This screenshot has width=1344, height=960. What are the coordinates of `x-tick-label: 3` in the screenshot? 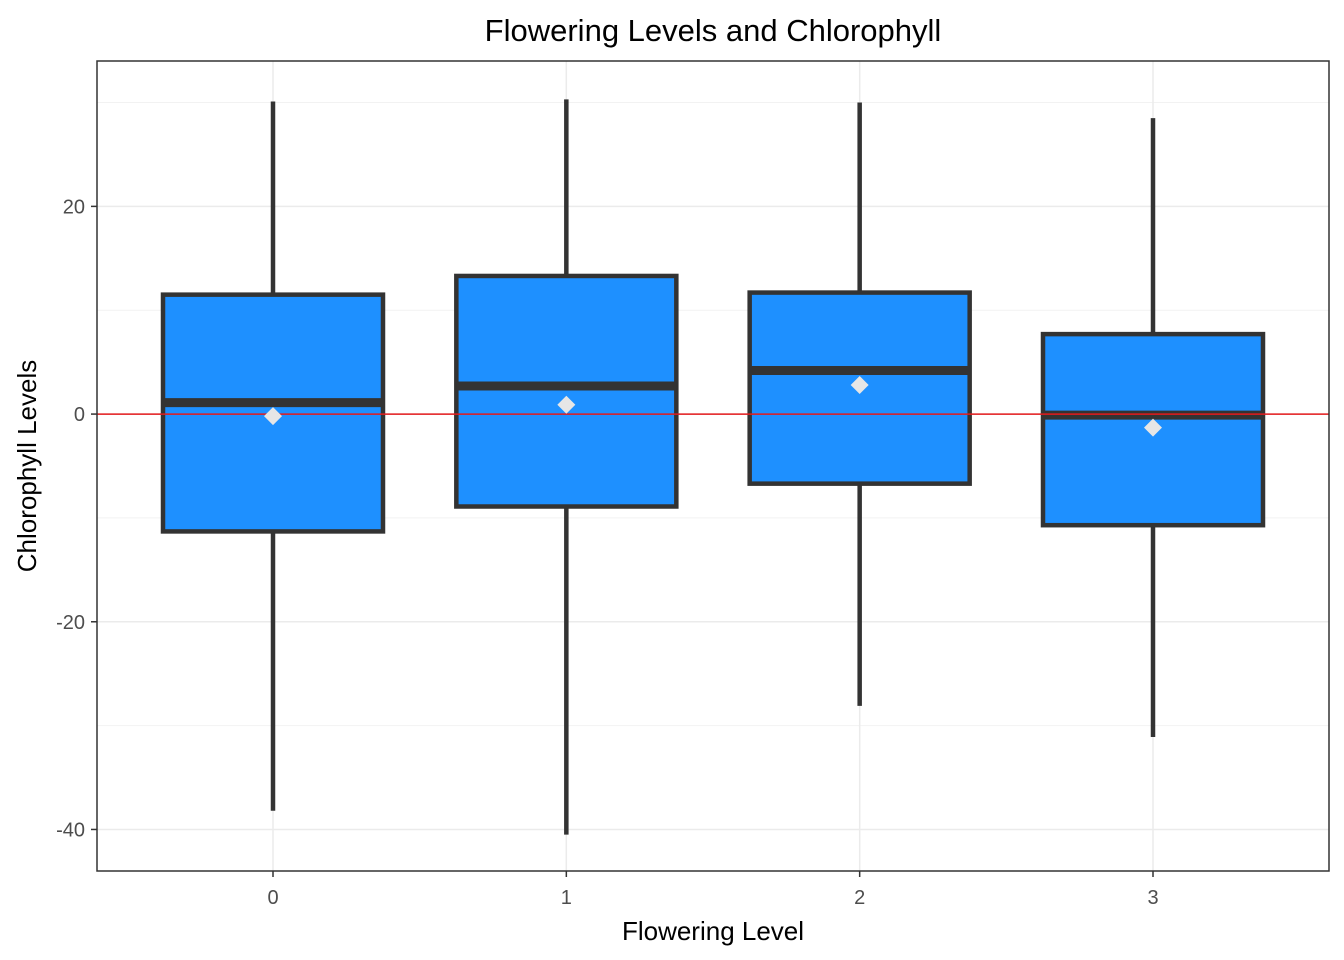 It's located at (1152, 898).